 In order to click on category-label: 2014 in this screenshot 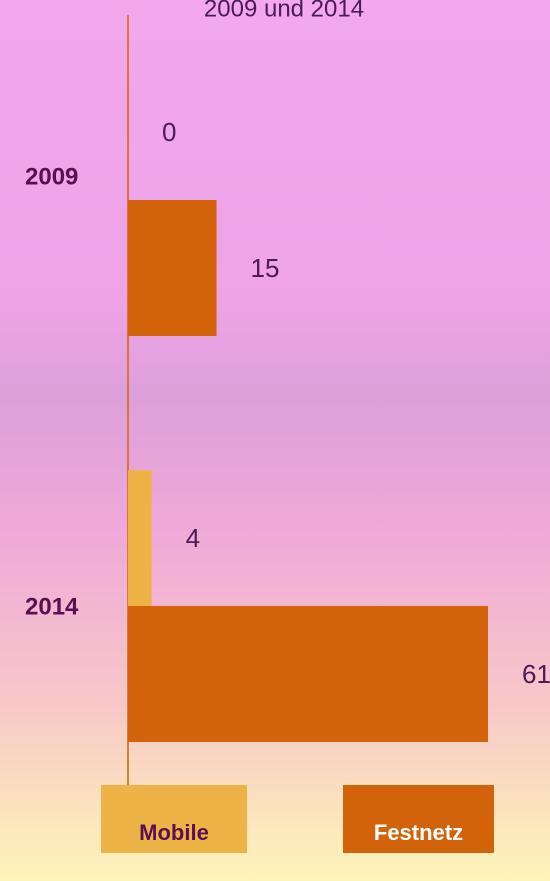, I will do `click(52, 606)`.